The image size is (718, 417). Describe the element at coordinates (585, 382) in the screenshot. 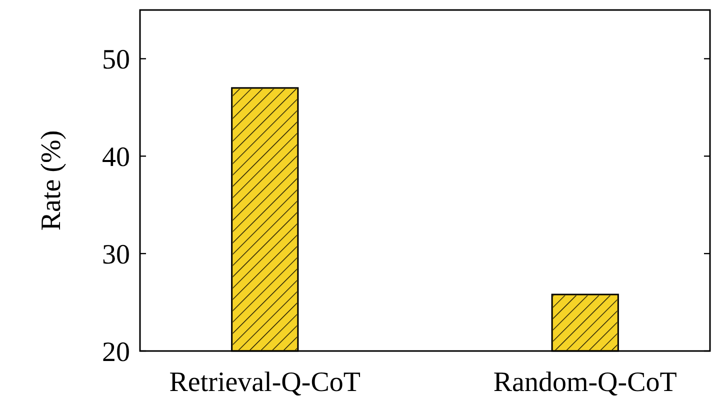

I see `x-tick-label: Random-Q-CoT` at that location.